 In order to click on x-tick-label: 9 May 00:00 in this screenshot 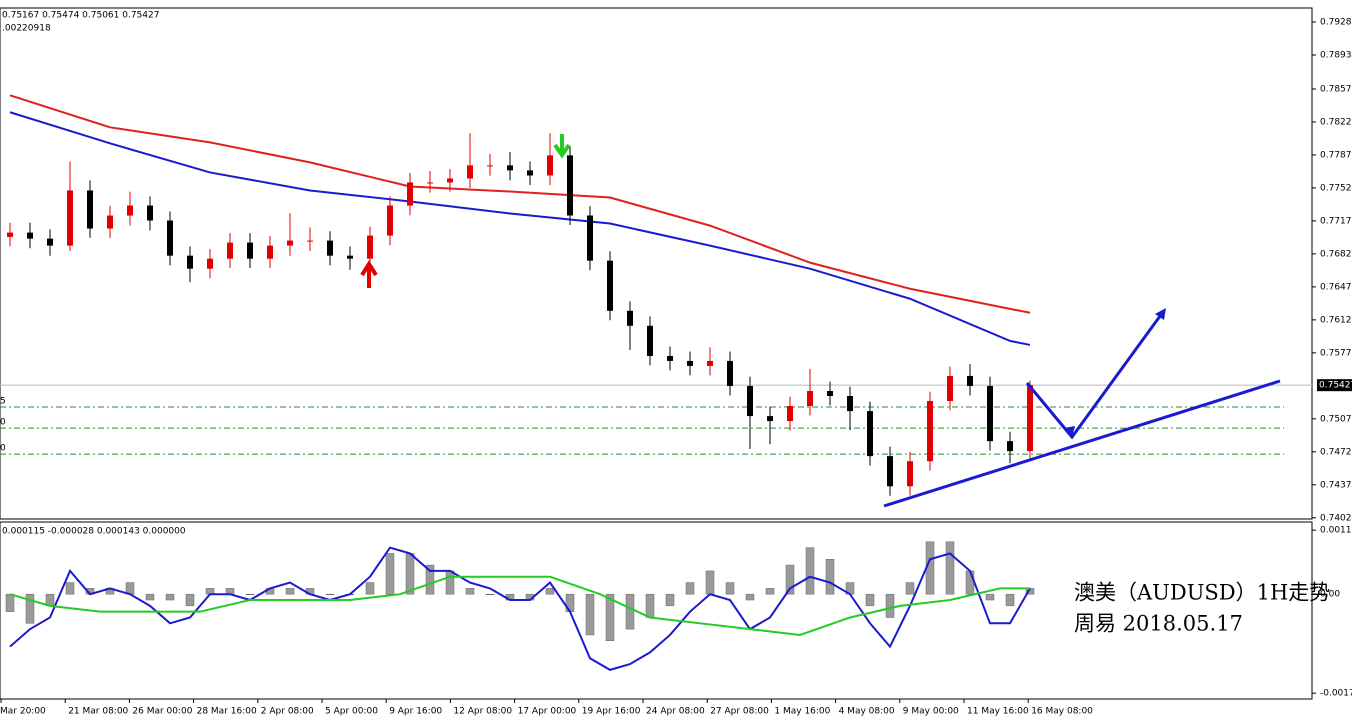, I will do `click(931, 712)`.